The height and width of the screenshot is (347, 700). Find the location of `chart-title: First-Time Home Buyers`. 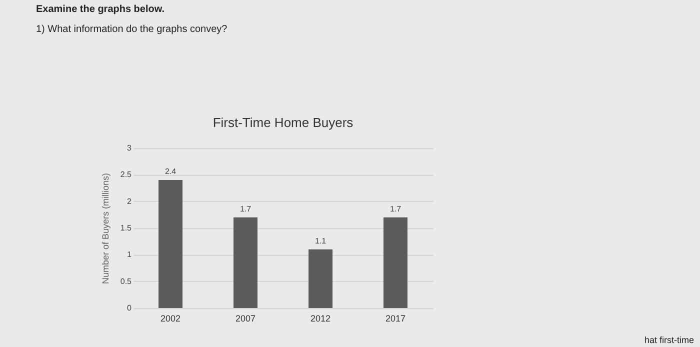

chart-title: First-Time Home Buyers is located at coordinates (283, 122).